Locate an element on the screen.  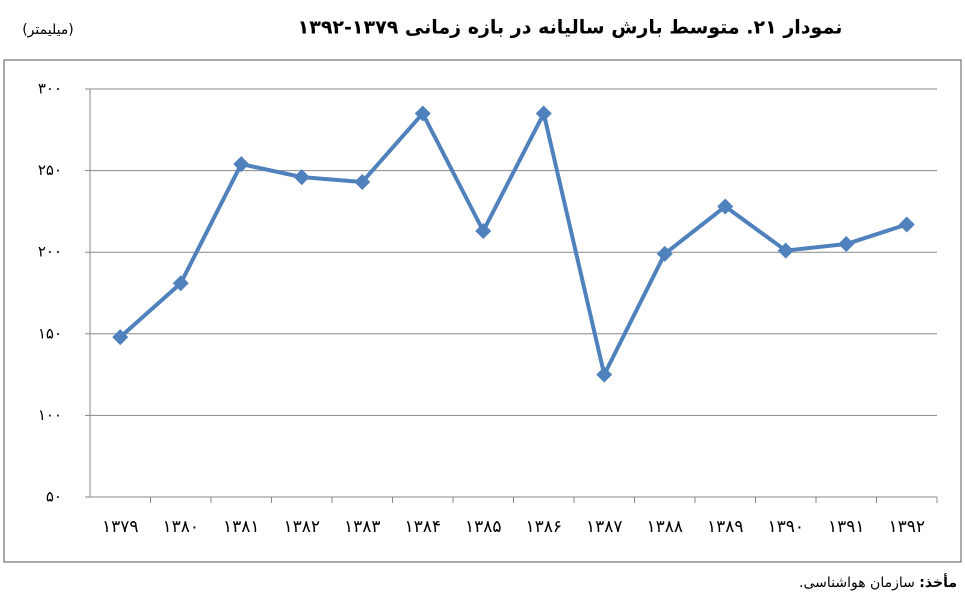
source: مأخذ: سازمان هواشناسی. is located at coordinates (878, 583).